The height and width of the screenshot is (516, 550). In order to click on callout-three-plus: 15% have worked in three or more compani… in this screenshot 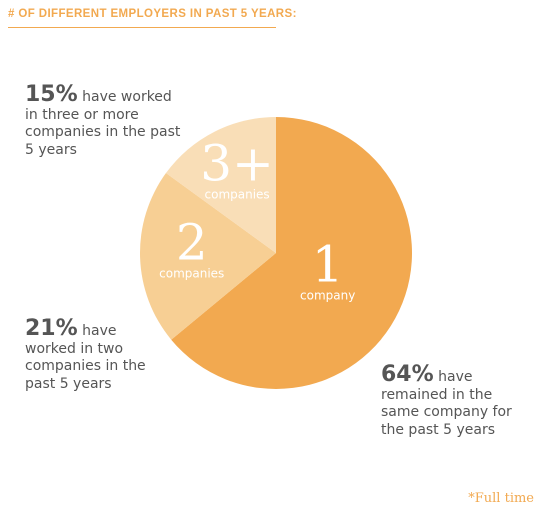, I will do `click(105, 121)`.